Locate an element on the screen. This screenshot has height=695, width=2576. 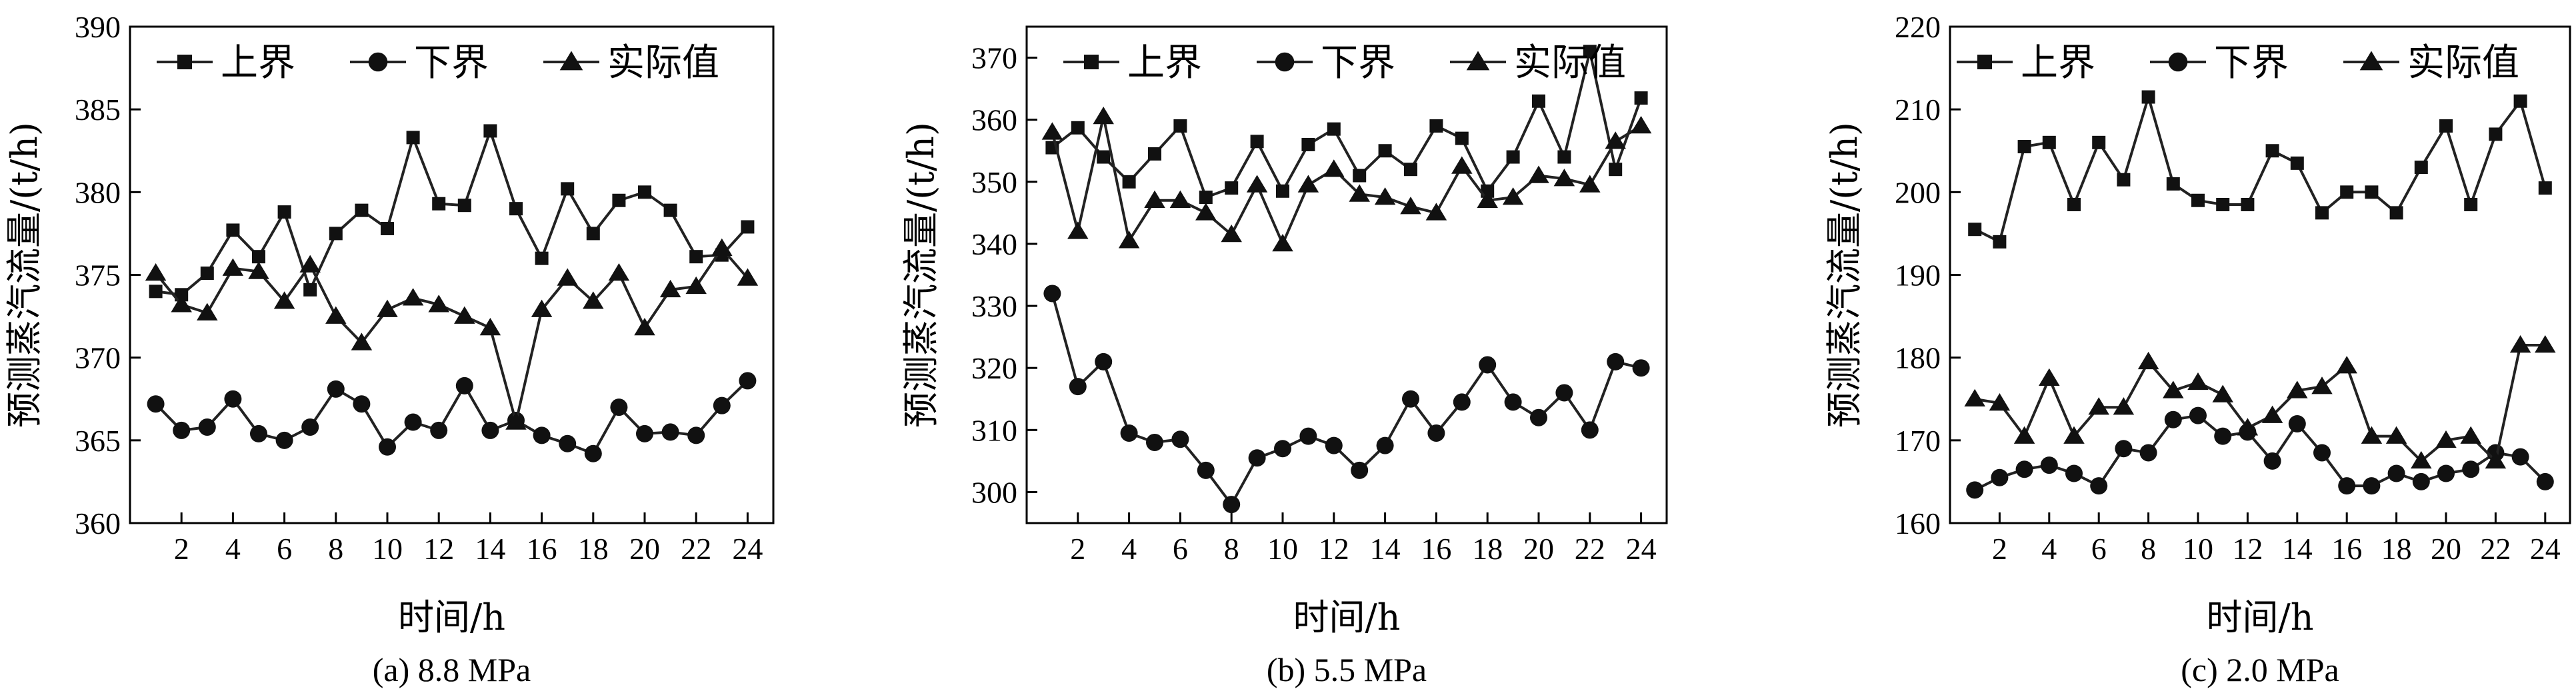
y-tick-label: 360 is located at coordinates (98, 523).